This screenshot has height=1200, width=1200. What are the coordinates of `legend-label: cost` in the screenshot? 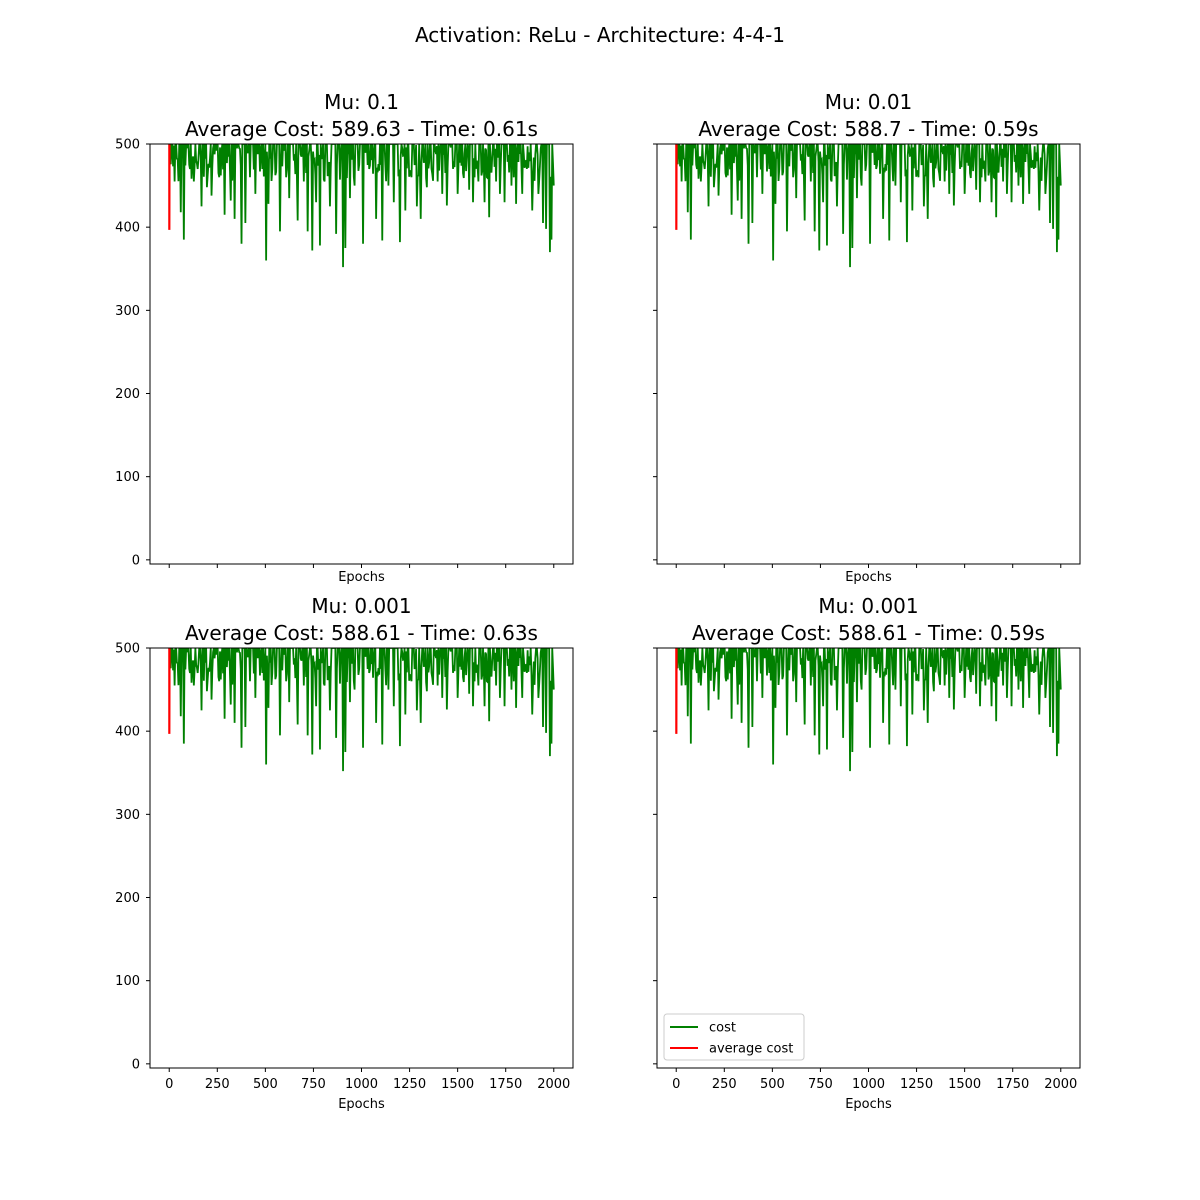 It's located at (722, 1028).